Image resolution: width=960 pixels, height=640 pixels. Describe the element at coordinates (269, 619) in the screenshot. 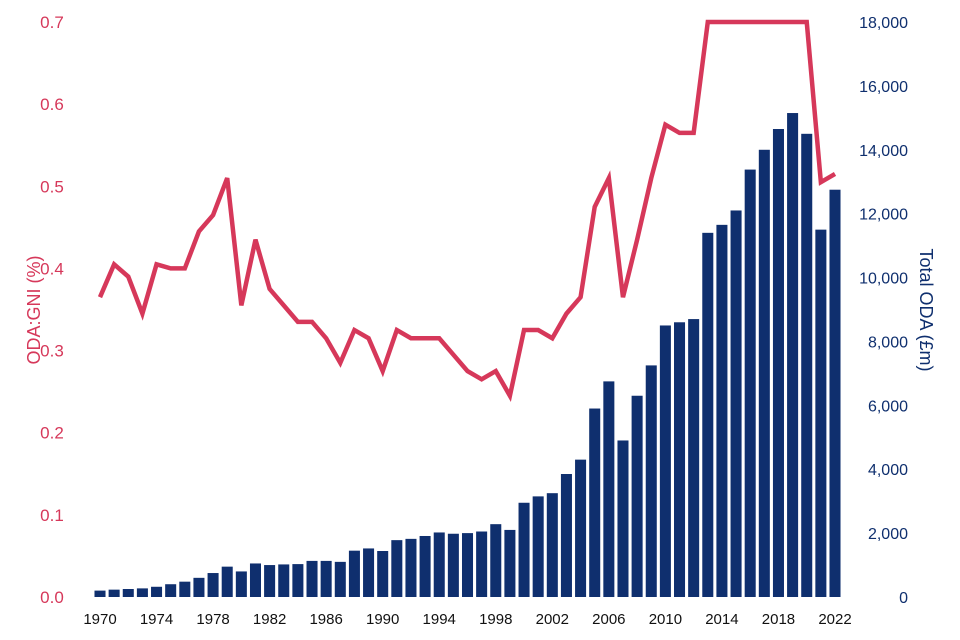

I see `x-tick-label: 1982` at that location.